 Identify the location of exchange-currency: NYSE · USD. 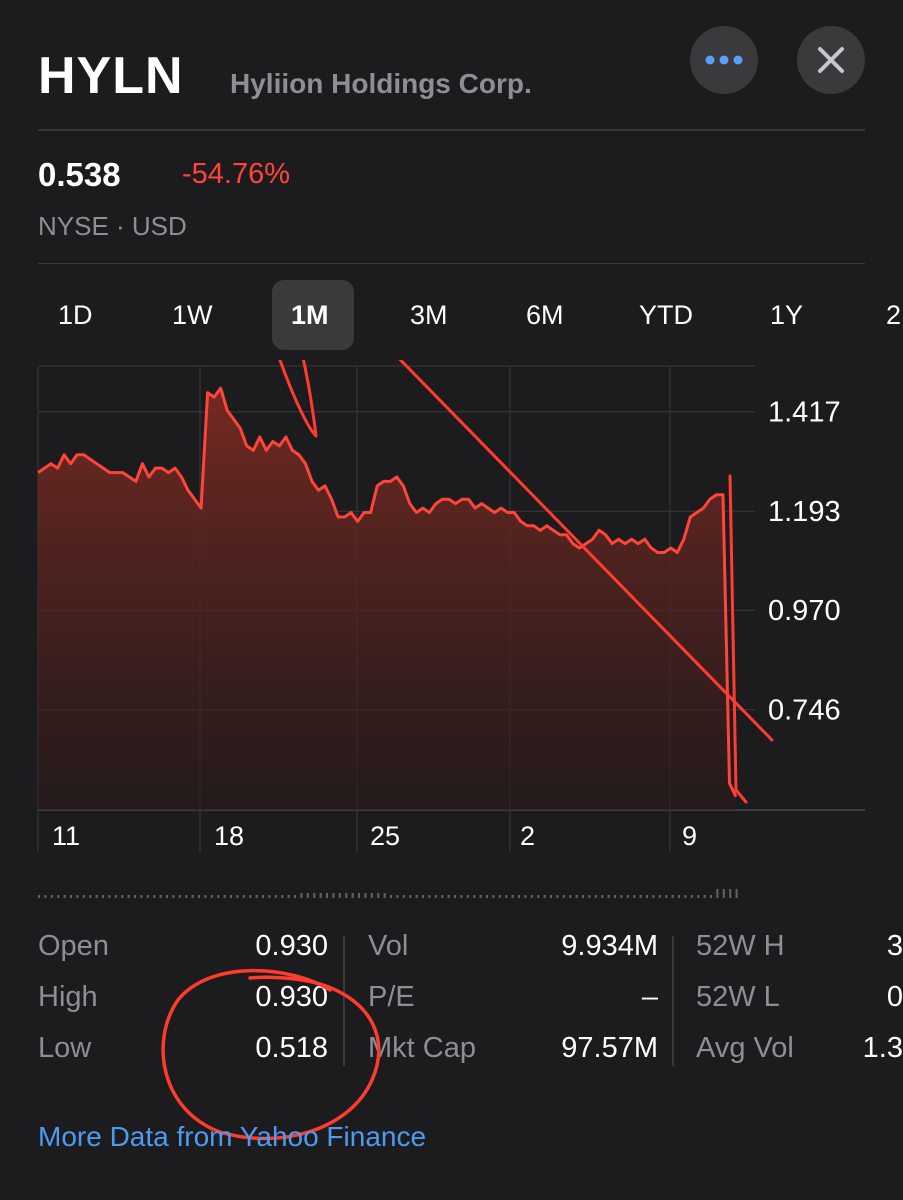
(112, 226).